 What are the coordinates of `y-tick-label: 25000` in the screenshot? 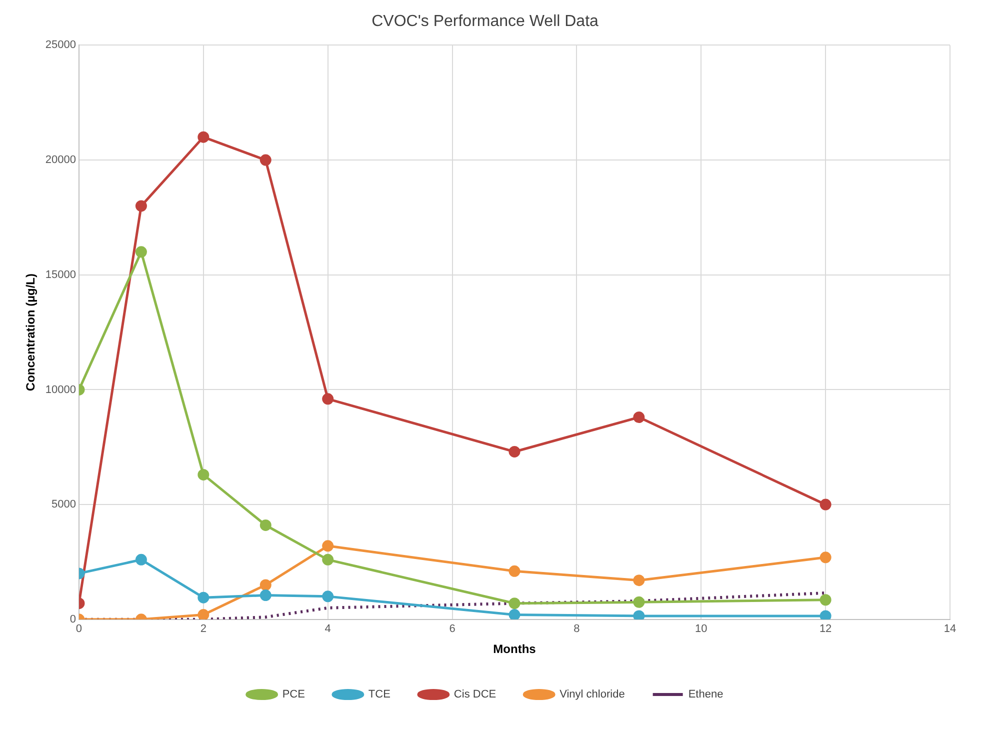 It's located at (60, 45).